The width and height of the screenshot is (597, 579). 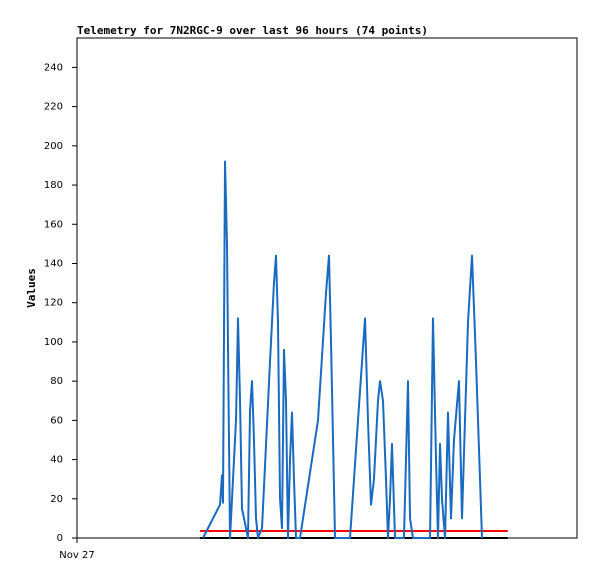 I want to click on y-tick-label: 40, so click(x=56, y=460).